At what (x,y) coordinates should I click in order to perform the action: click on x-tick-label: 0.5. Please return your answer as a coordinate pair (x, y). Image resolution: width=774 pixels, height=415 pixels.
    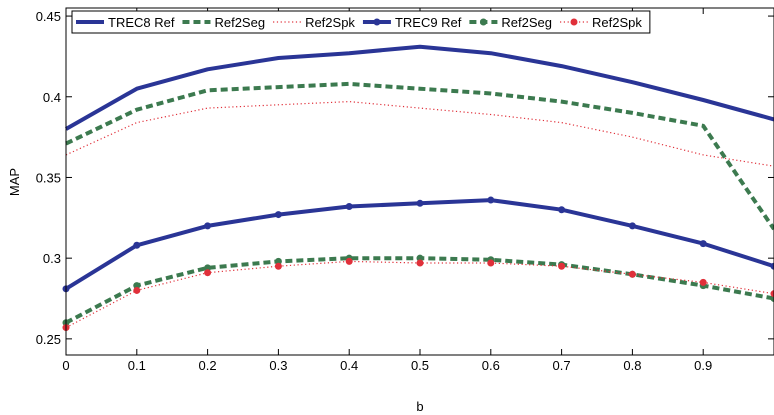
    Looking at the image, I should click on (420, 365).